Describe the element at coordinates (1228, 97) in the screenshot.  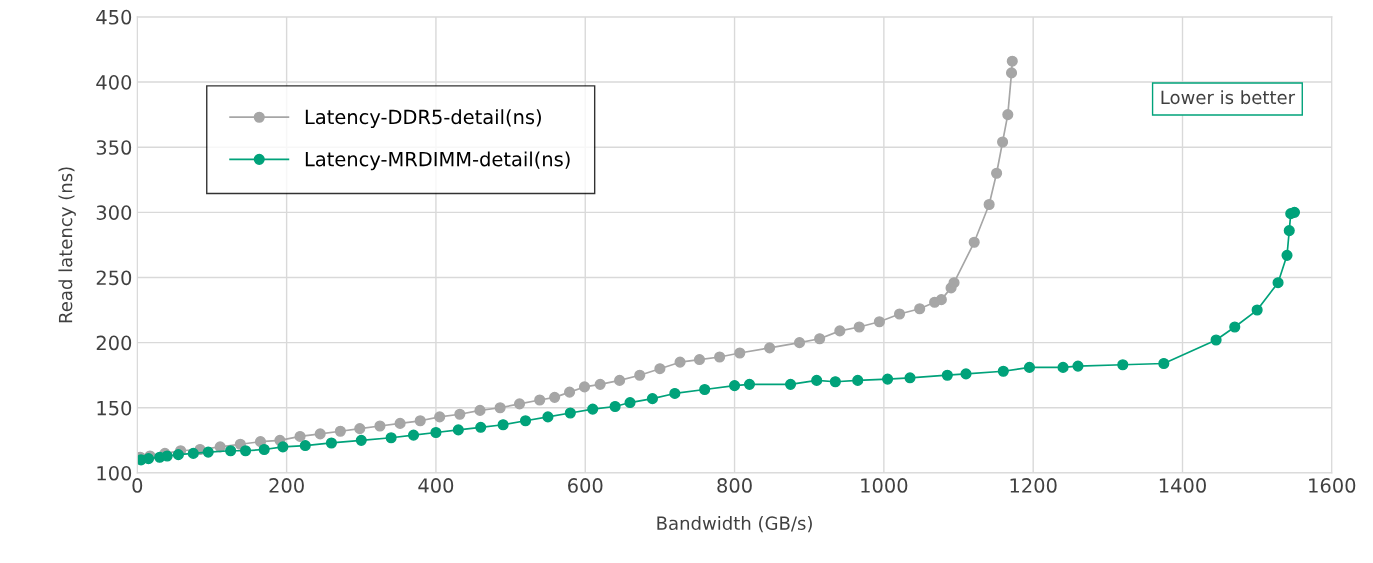
I see `annotation: Lower is better` at that location.